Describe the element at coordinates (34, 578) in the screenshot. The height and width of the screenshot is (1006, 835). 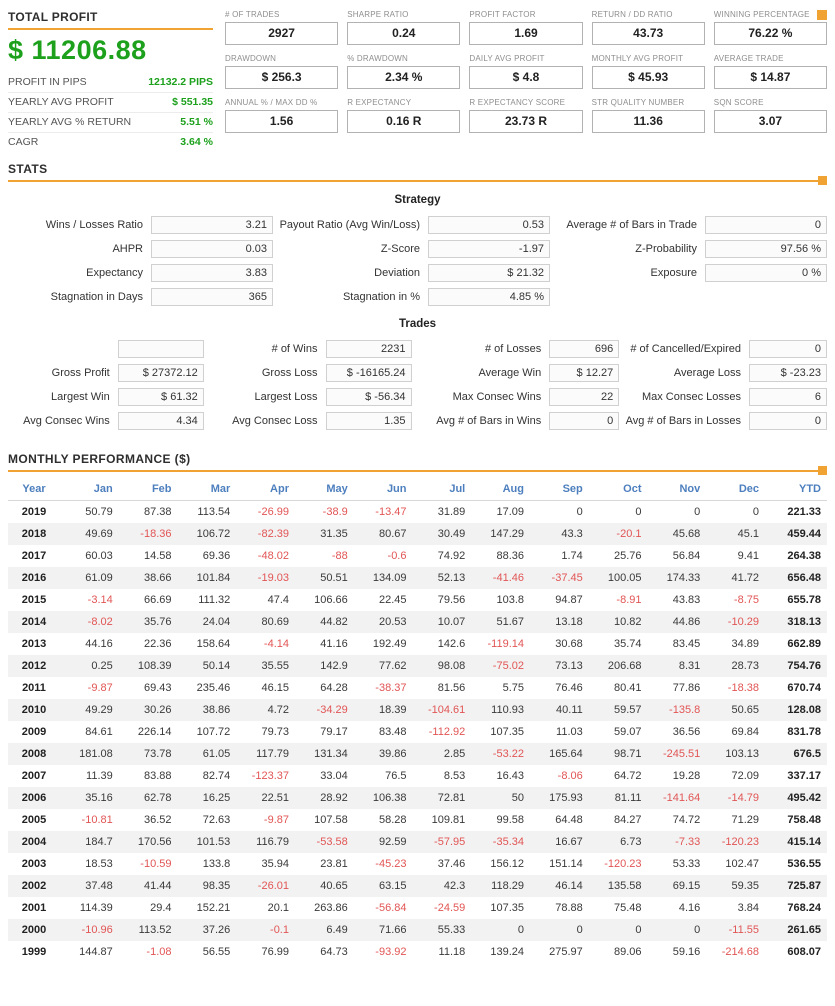
I see `monthly-year-cell: 2016` at that location.